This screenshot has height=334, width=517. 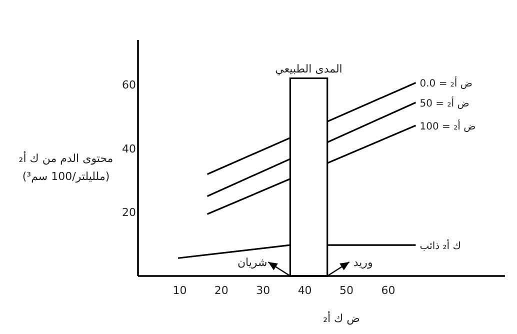 What do you see at coordinates (305, 290) in the screenshot?
I see `x-tick-label: 40` at bounding box center [305, 290].